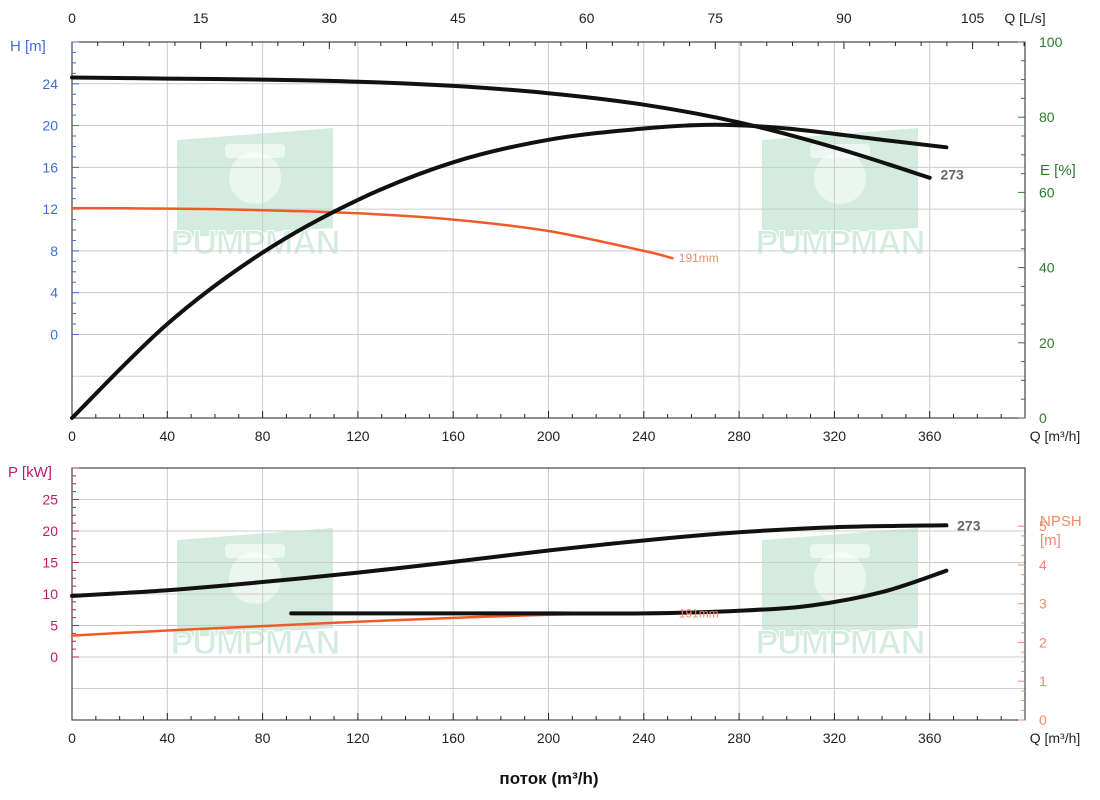 Image resolution: width=1100 pixels, height=800 pixels. Describe the element at coordinates (44, 190) in the screenshot. I see `y-axis-left: 0 4 8 12 16 20 24 H [m]` at that location.